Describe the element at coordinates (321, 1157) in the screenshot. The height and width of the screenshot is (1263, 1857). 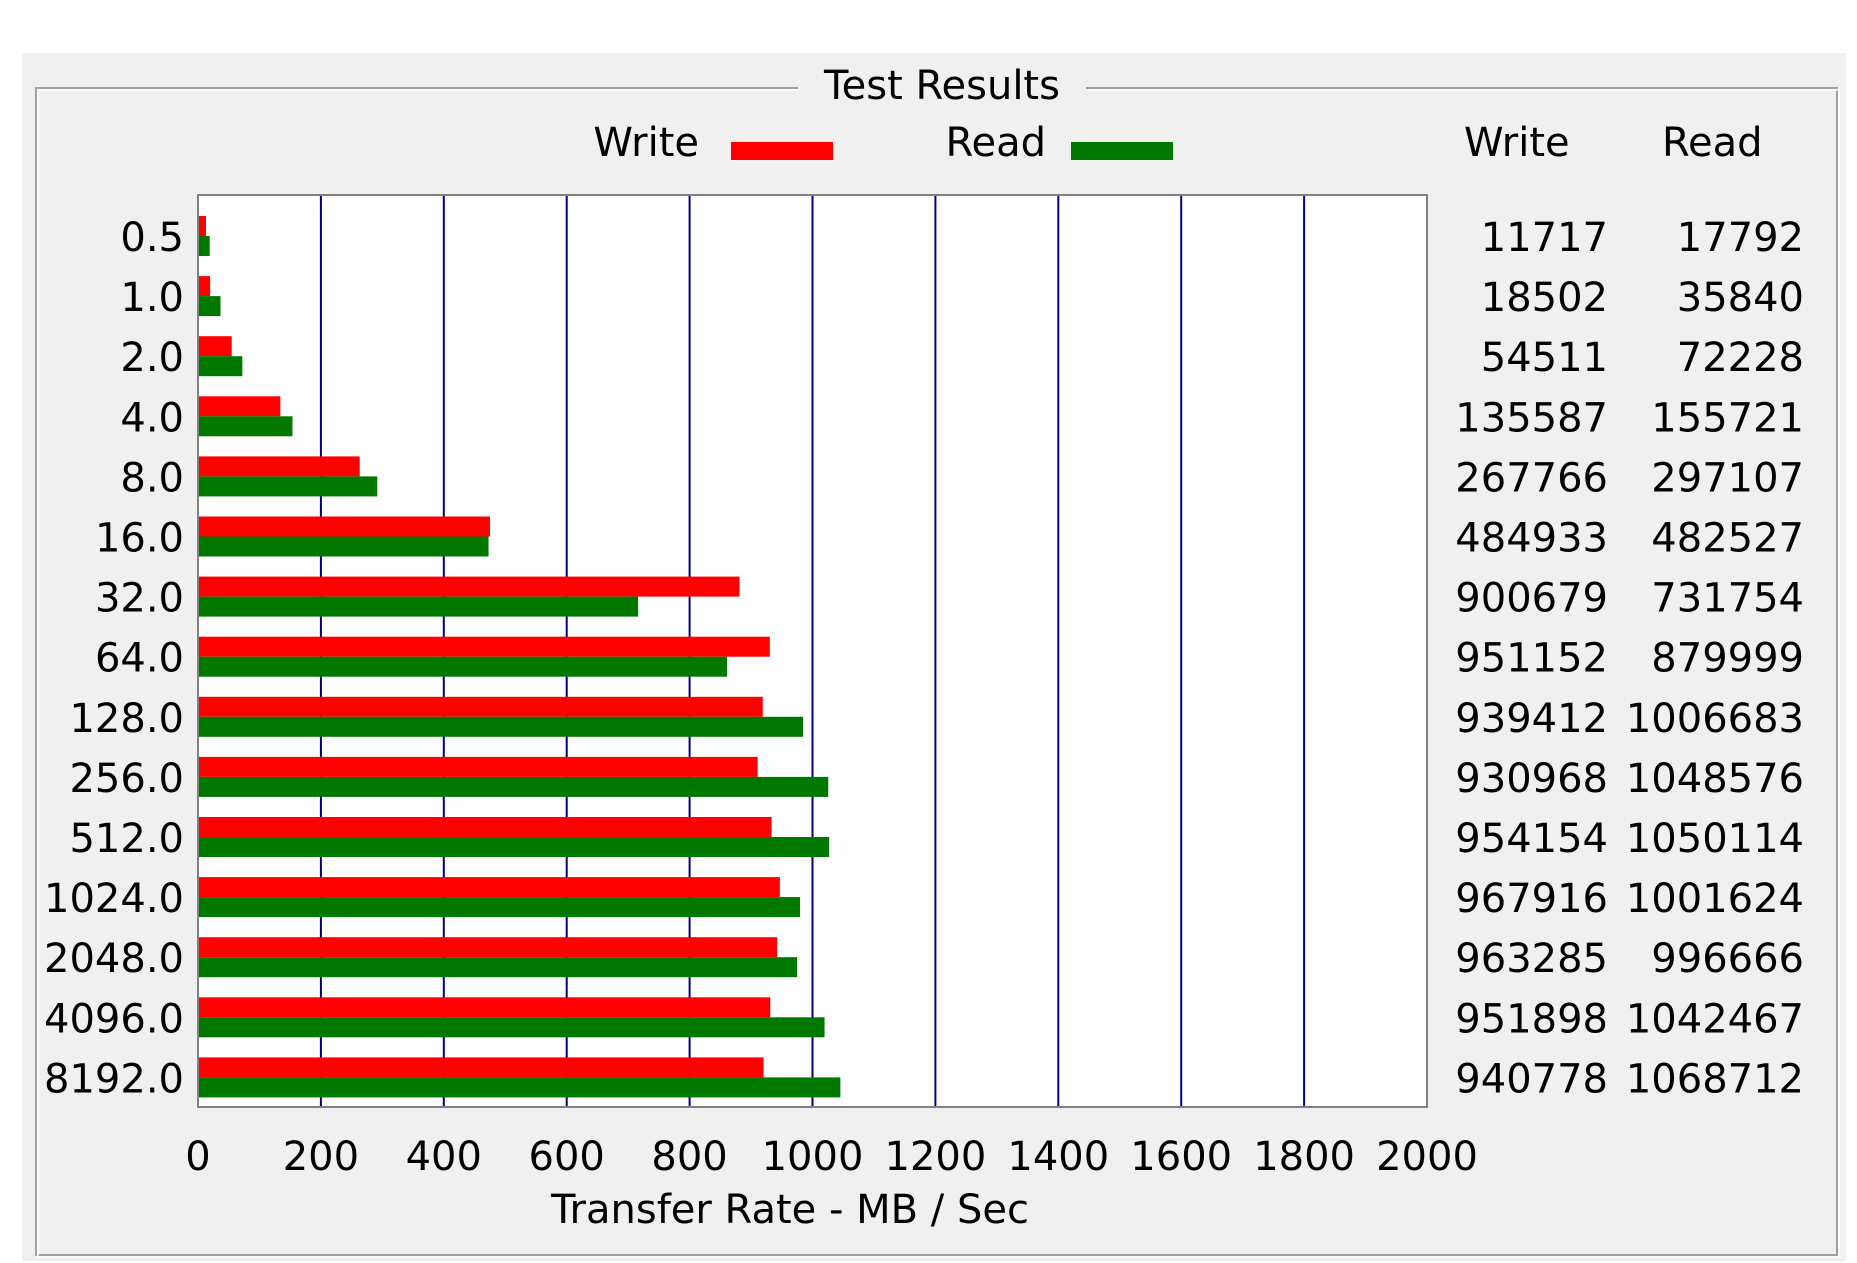
I see `x-tick-label: 200` at that location.